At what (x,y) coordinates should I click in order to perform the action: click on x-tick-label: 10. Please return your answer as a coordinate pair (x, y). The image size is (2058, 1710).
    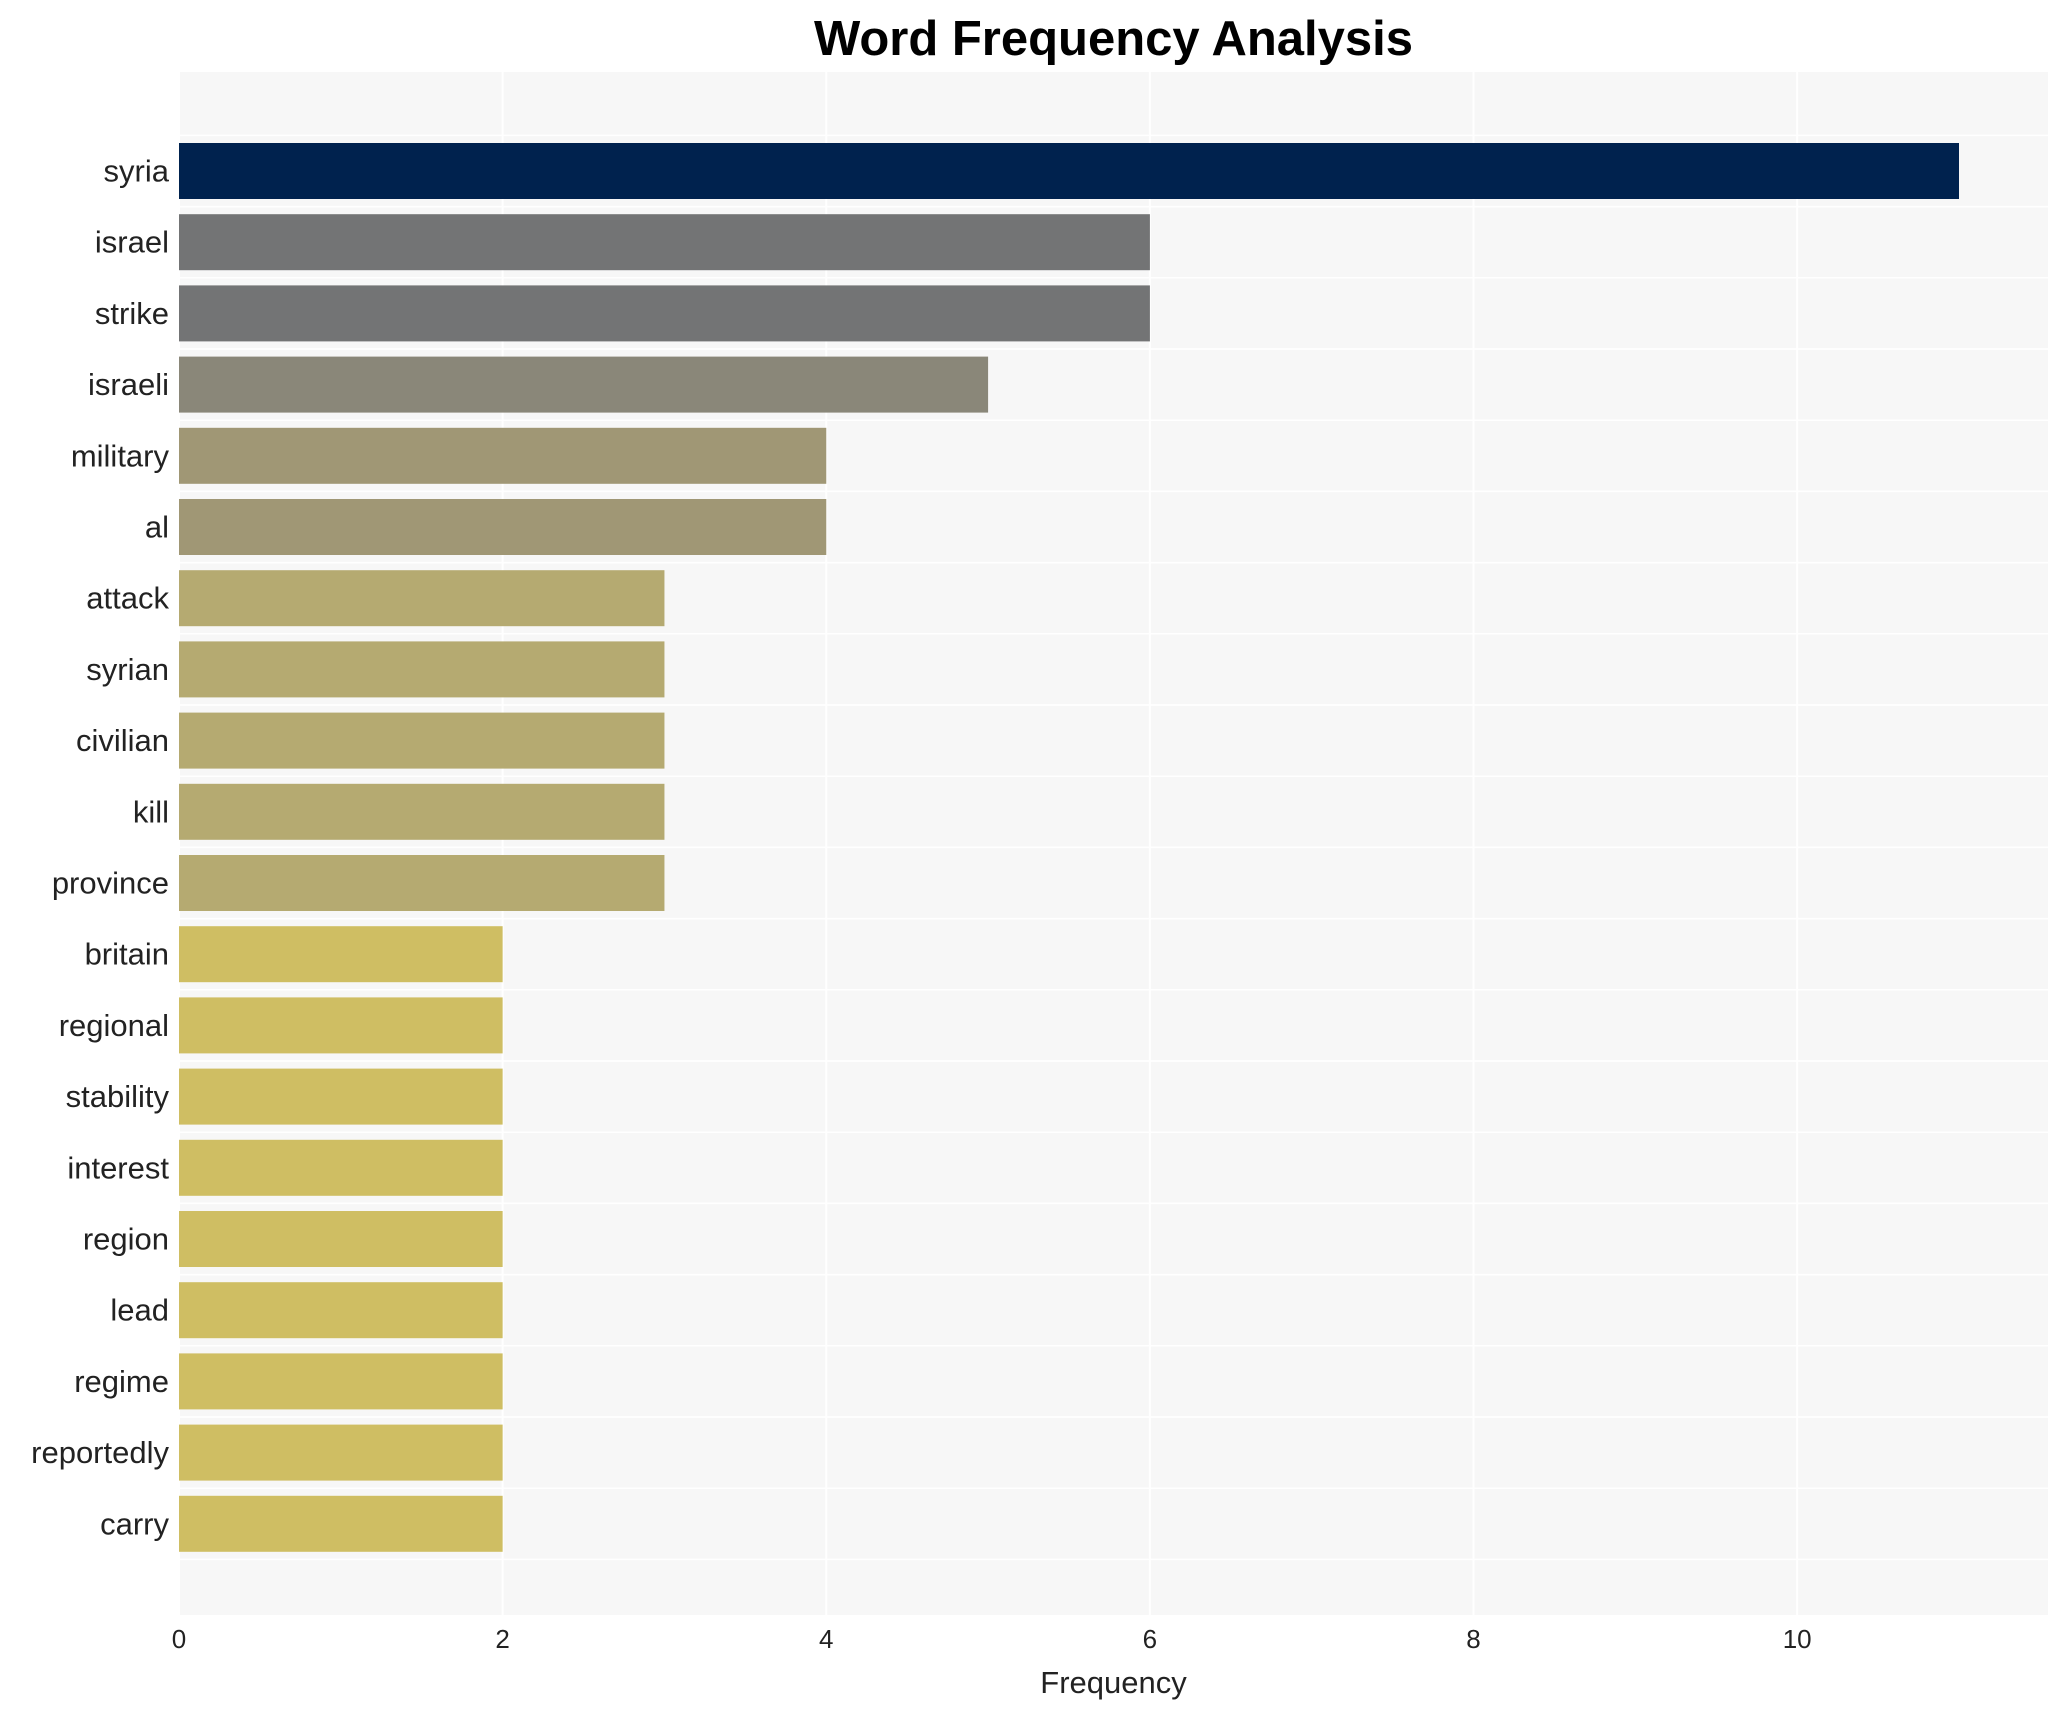
    Looking at the image, I should click on (1797, 1639).